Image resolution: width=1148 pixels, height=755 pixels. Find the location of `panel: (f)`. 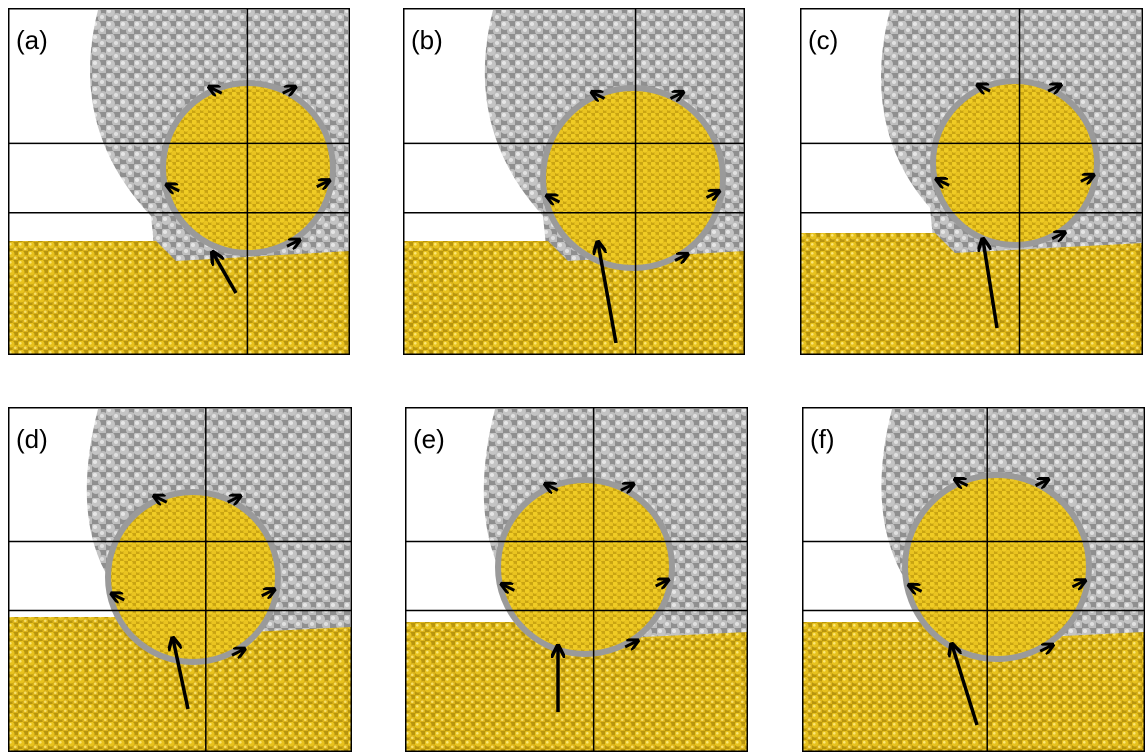

panel: (f) is located at coordinates (973, 579).